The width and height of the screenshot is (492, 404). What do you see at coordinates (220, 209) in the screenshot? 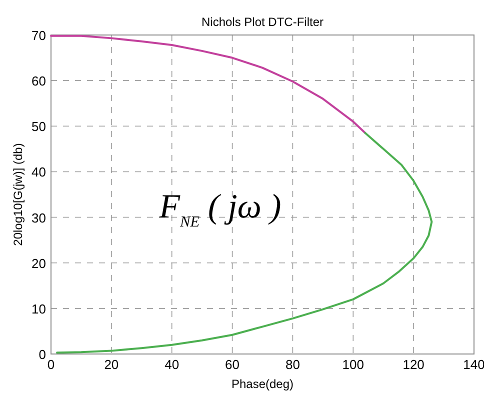
I see `annotation: F$_{NE}$ ( jω )` at bounding box center [220, 209].